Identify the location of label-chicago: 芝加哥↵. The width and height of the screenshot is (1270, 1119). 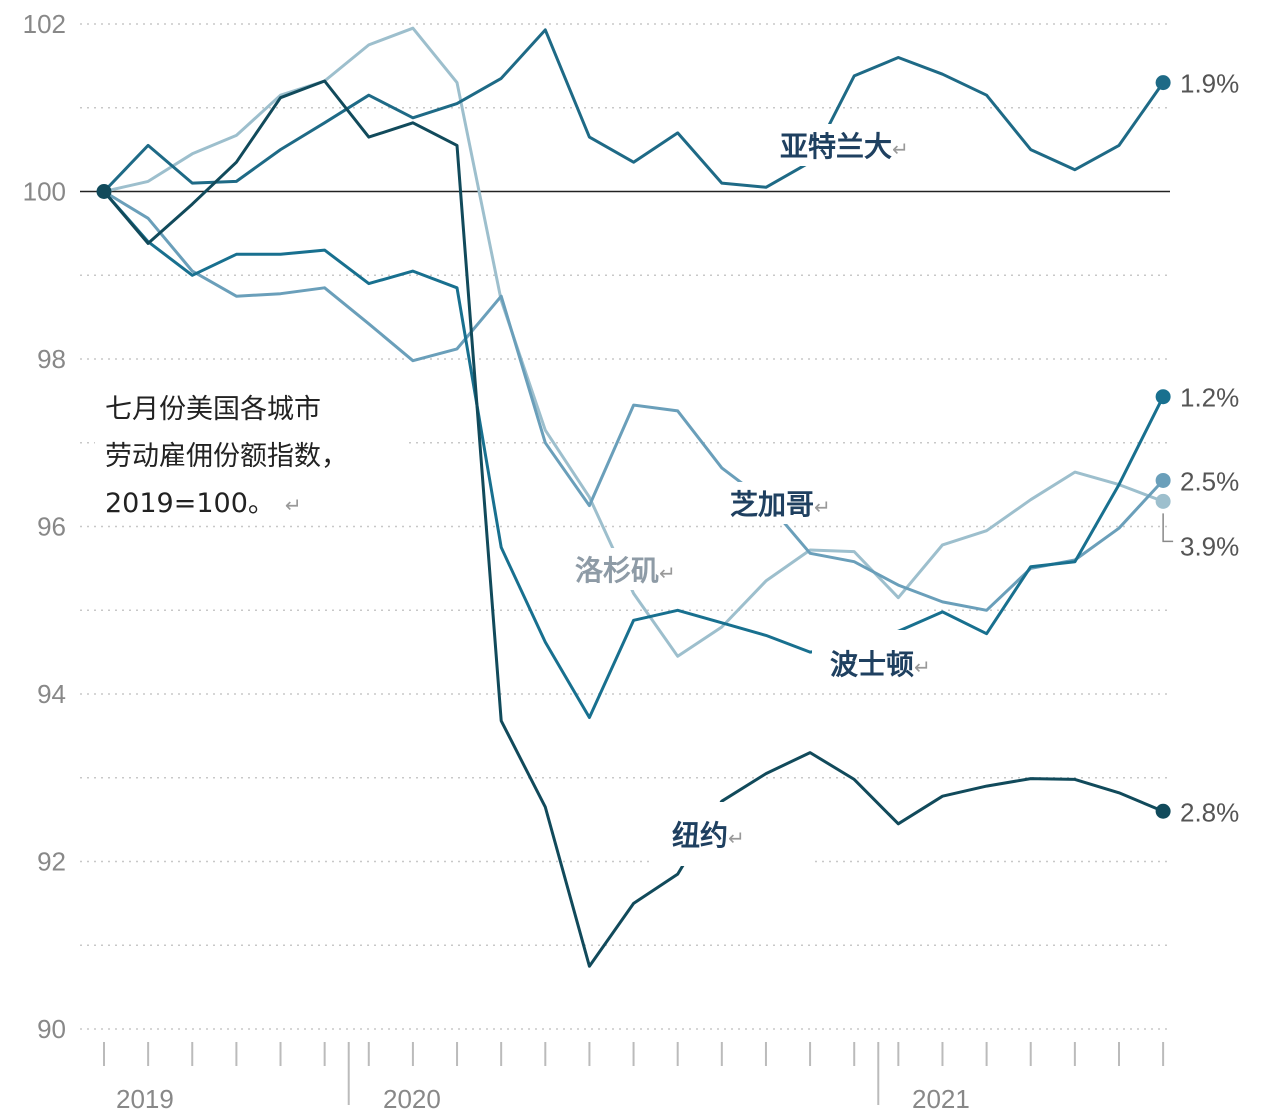
(782, 503).